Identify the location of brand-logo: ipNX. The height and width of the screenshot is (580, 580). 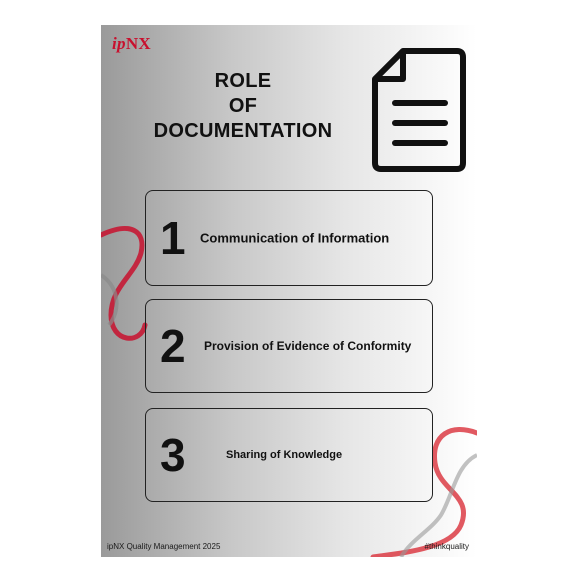
(131, 44).